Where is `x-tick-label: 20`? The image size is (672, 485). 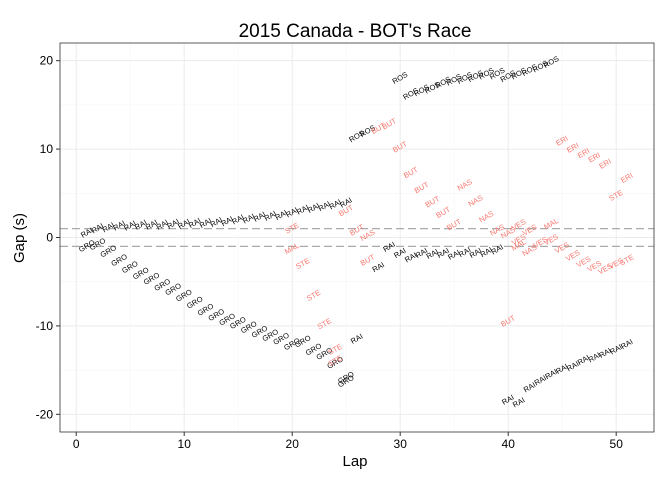 x-tick-label: 20 is located at coordinates (293, 444).